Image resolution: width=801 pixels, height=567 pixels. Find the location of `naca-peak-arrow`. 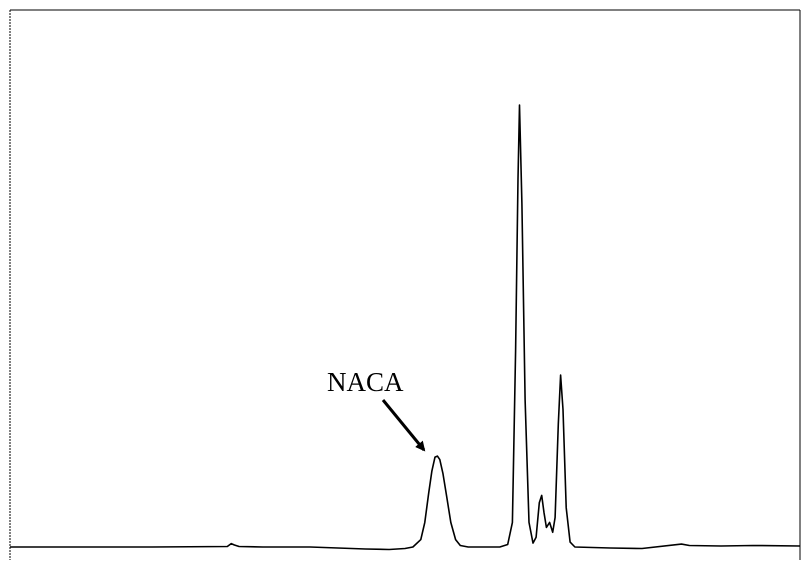

naca-peak-arrow is located at coordinates (403, 425).